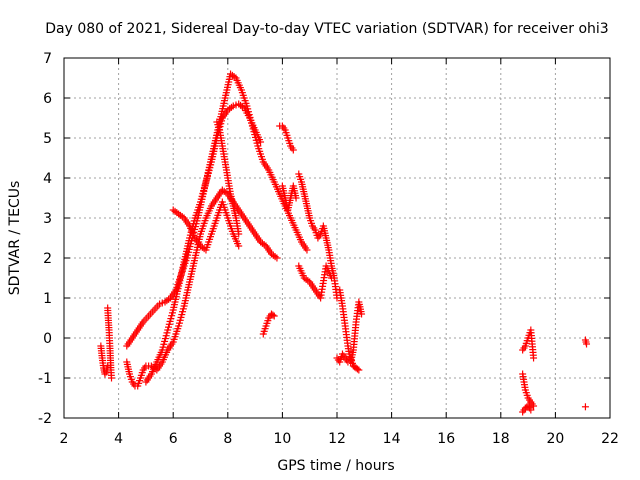 The image size is (640, 480). Describe the element at coordinates (335, 466) in the screenshot. I see `x-axis-label: GPS time / hours` at that location.